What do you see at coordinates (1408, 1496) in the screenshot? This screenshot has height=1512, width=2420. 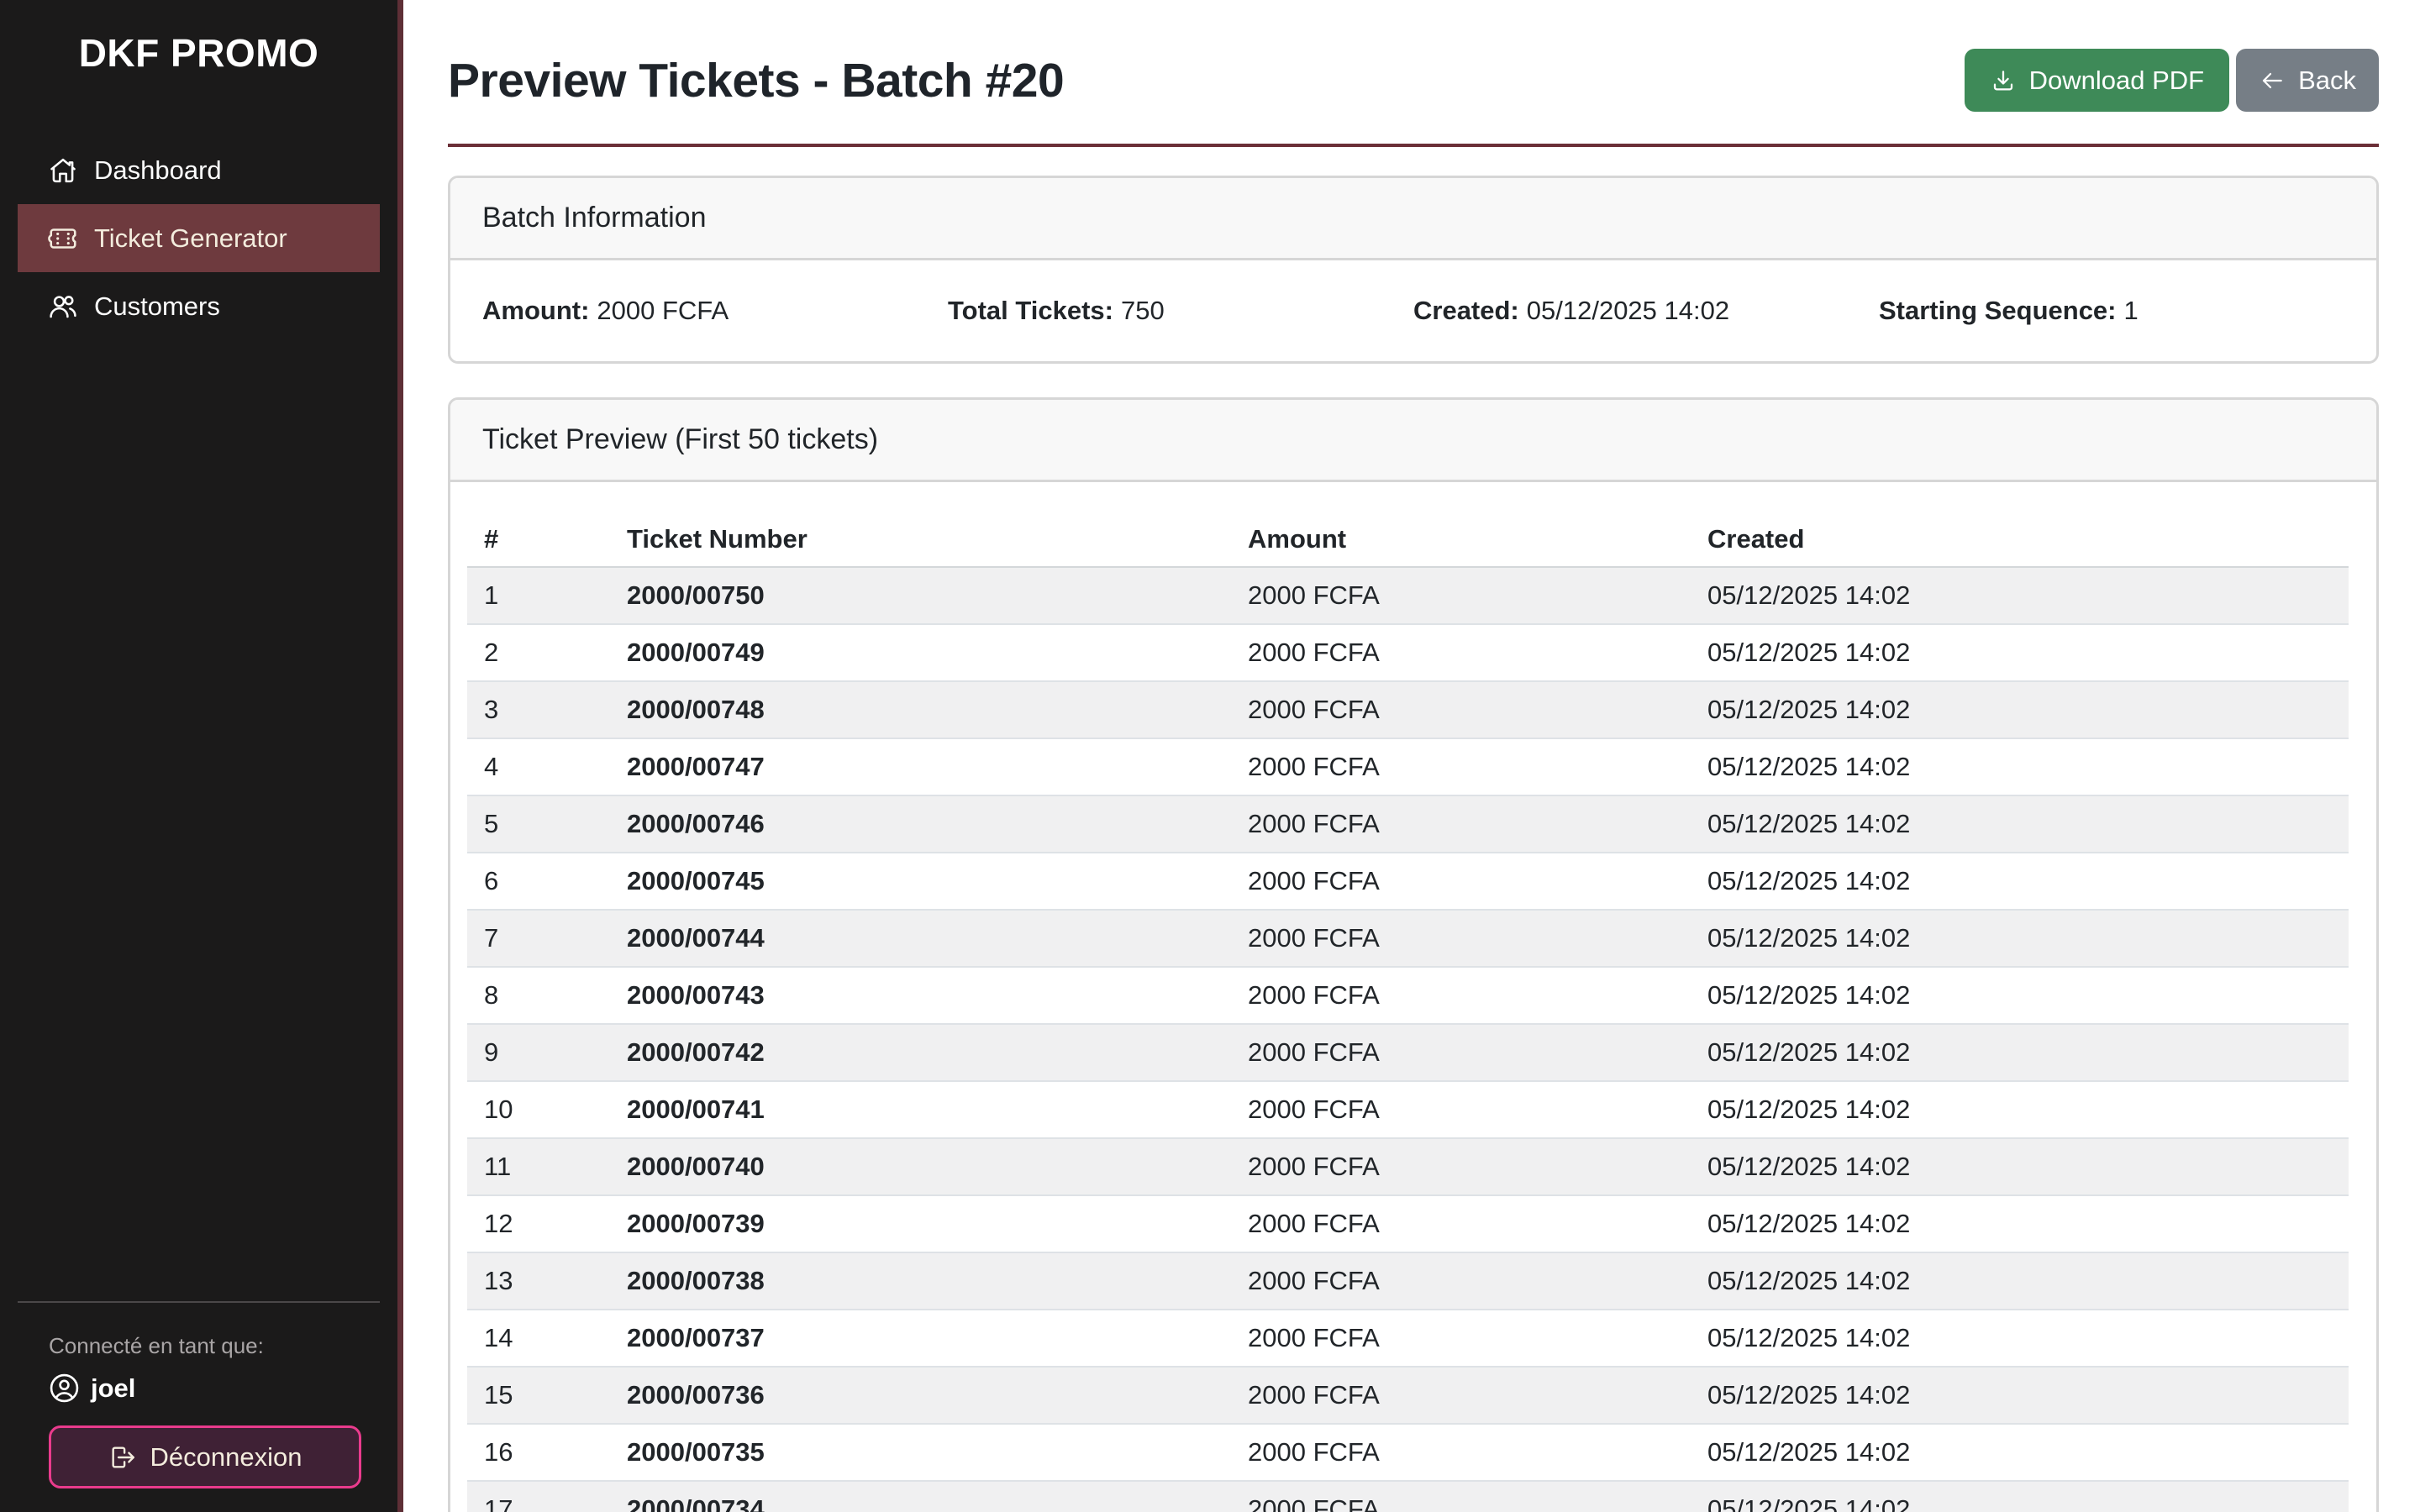 I see `table-row: 17 2000/00734 2000 FCFA 05/12/2025 14:02` at bounding box center [1408, 1496].